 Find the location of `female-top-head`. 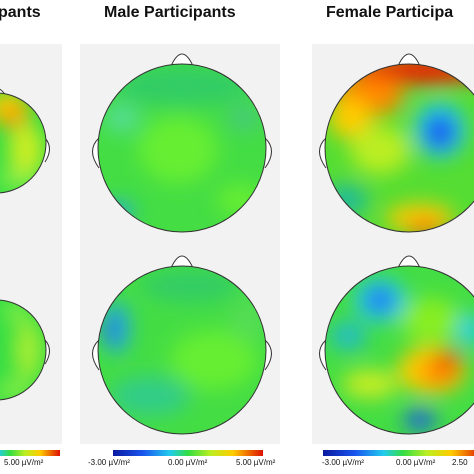

female-top-head is located at coordinates (396, 143).